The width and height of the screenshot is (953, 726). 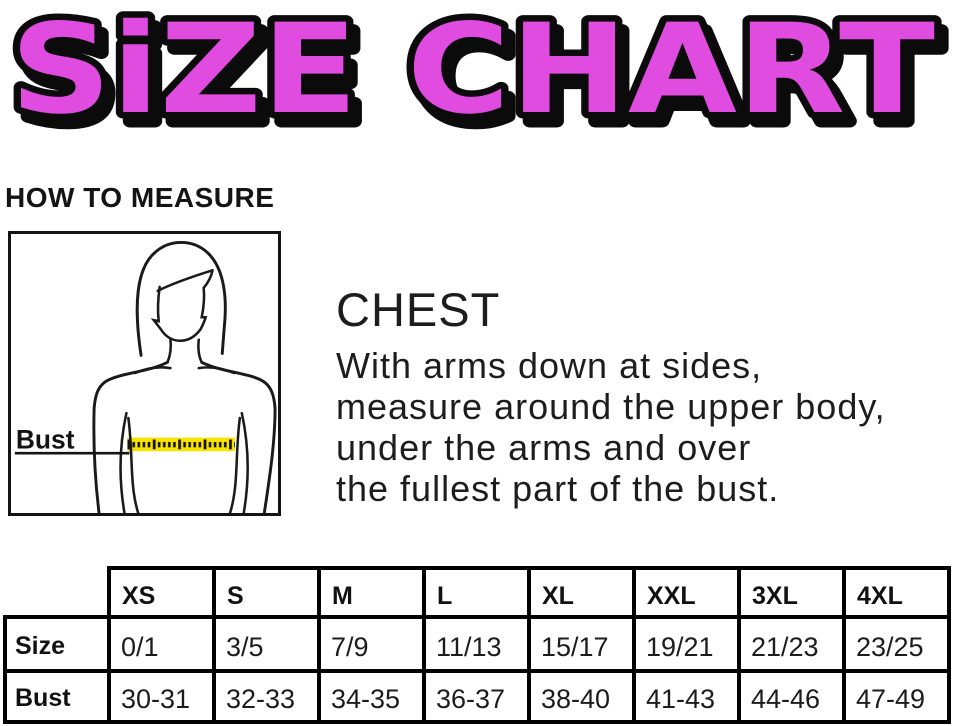 What do you see at coordinates (57, 592) in the screenshot?
I see `table-ghost-cell` at bounding box center [57, 592].